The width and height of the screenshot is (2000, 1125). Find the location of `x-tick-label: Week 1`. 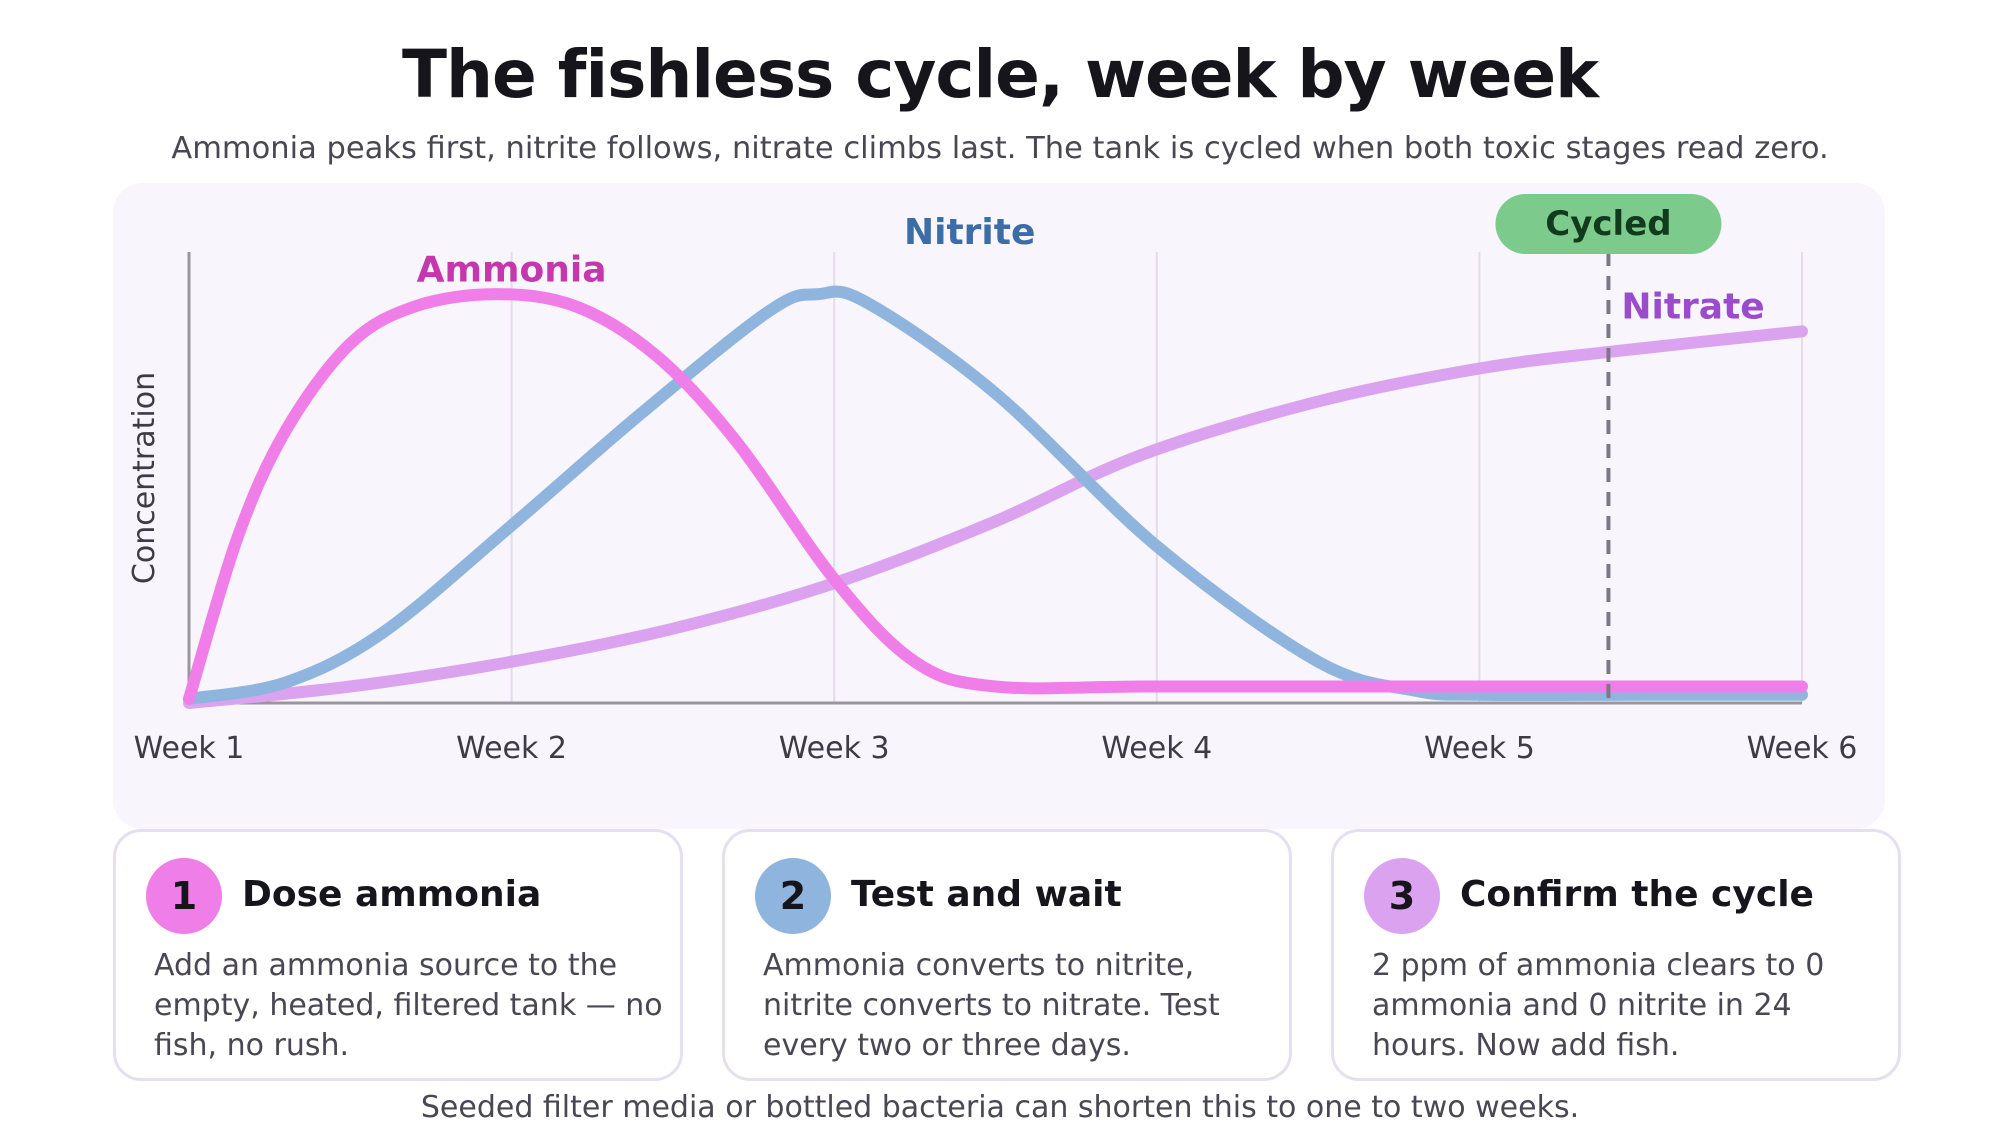

x-tick-label: Week 1 is located at coordinates (189, 748).